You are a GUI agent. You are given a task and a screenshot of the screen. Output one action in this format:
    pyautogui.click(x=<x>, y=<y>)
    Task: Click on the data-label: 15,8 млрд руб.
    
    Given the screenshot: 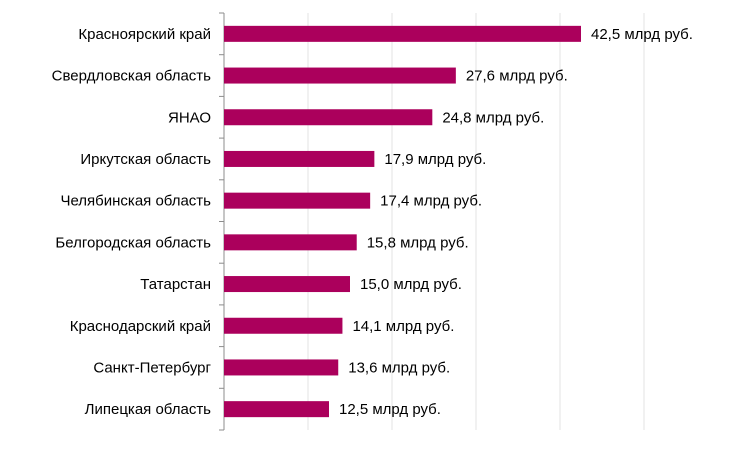 What is the action you would take?
    pyautogui.click(x=418, y=242)
    